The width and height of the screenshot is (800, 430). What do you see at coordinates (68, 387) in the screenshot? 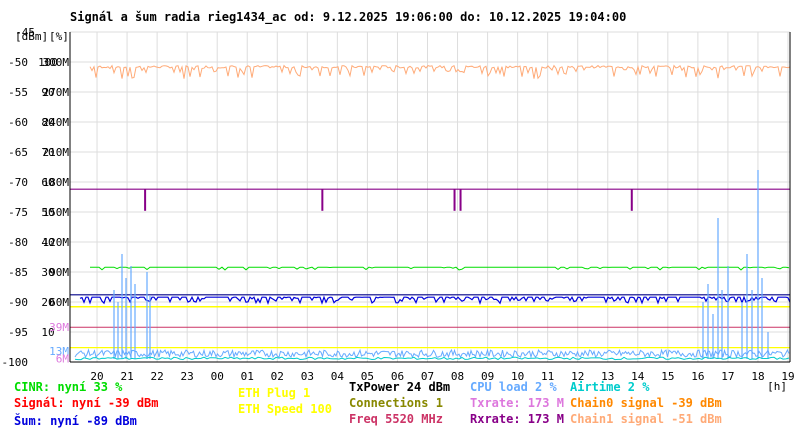
I see `legend-cinr: CINR: nyní 33 %` at bounding box center [68, 387].